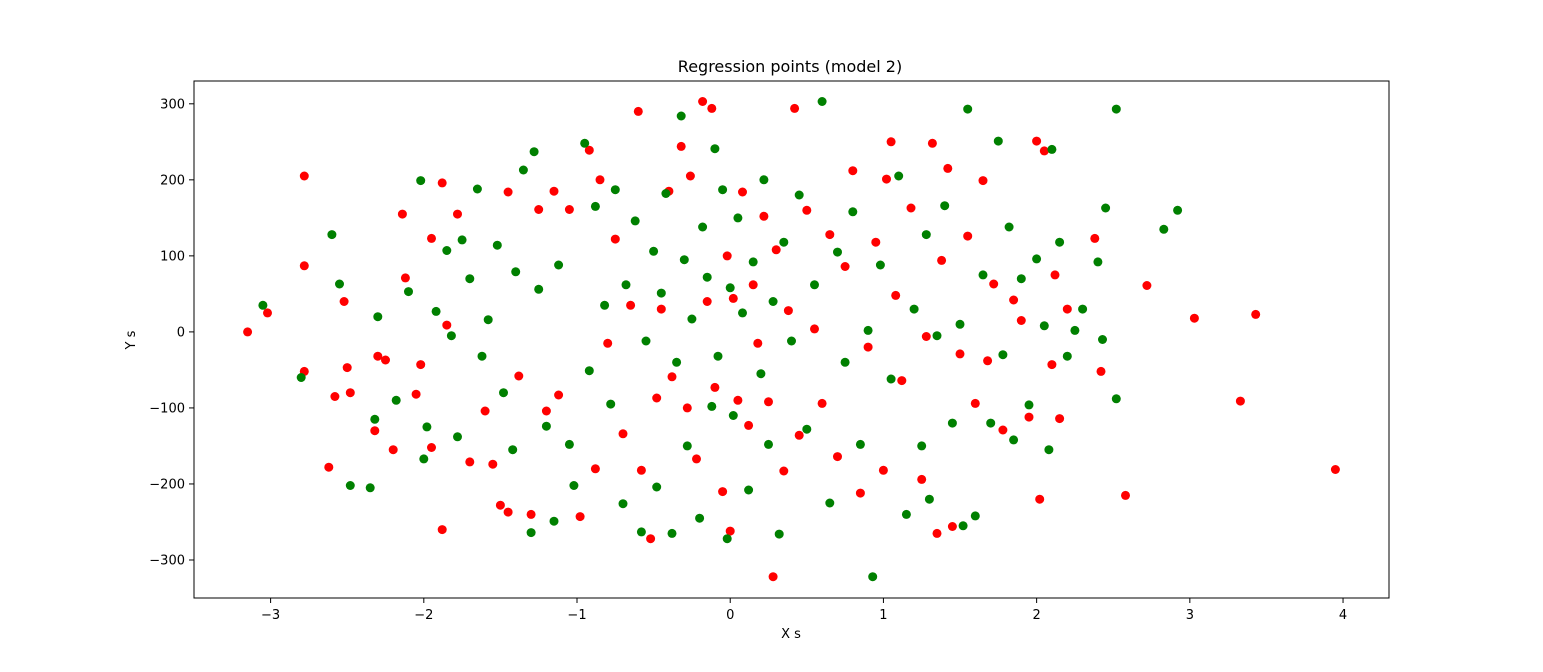  What do you see at coordinates (1343, 615) in the screenshot?
I see `x-tick-label: 4` at bounding box center [1343, 615].